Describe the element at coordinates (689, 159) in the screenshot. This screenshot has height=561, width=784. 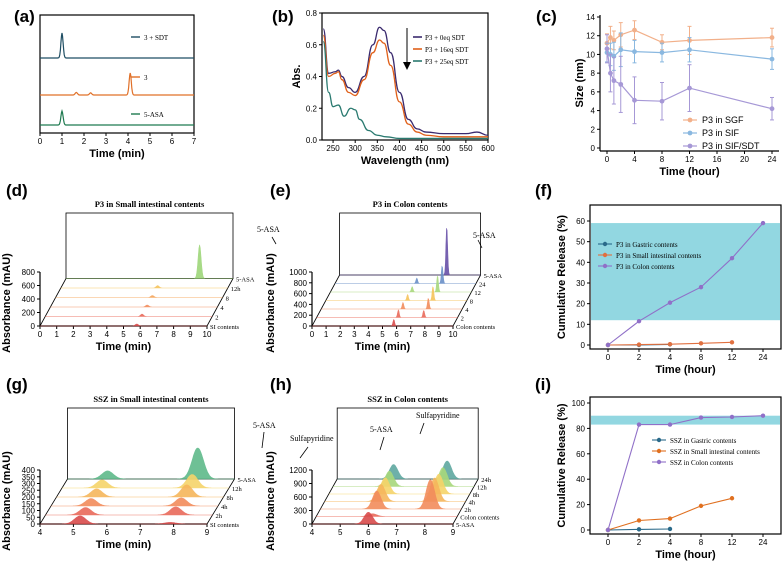
I see `x-tick-label: 12` at that location.